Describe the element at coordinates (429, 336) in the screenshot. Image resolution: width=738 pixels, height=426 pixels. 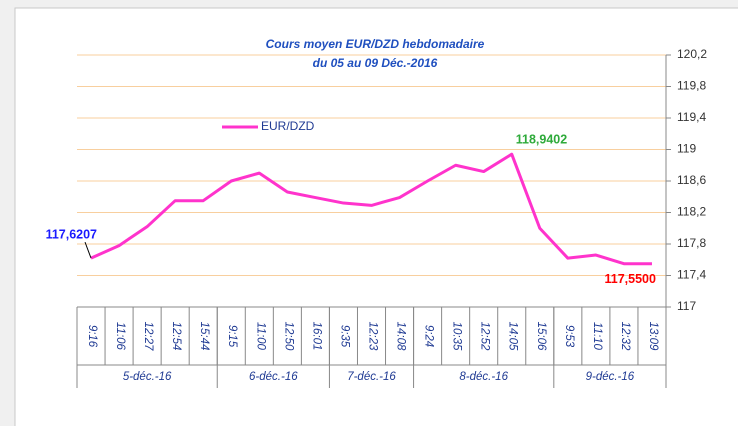
I see `x-tick-label: 9:24` at that location.